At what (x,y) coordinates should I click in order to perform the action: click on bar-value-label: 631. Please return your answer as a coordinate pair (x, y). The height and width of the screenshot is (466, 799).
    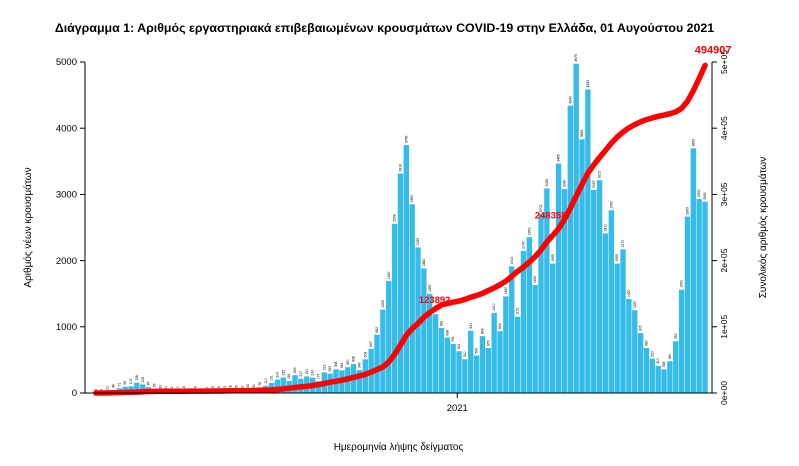
    Looking at the image, I should click on (459, 346).